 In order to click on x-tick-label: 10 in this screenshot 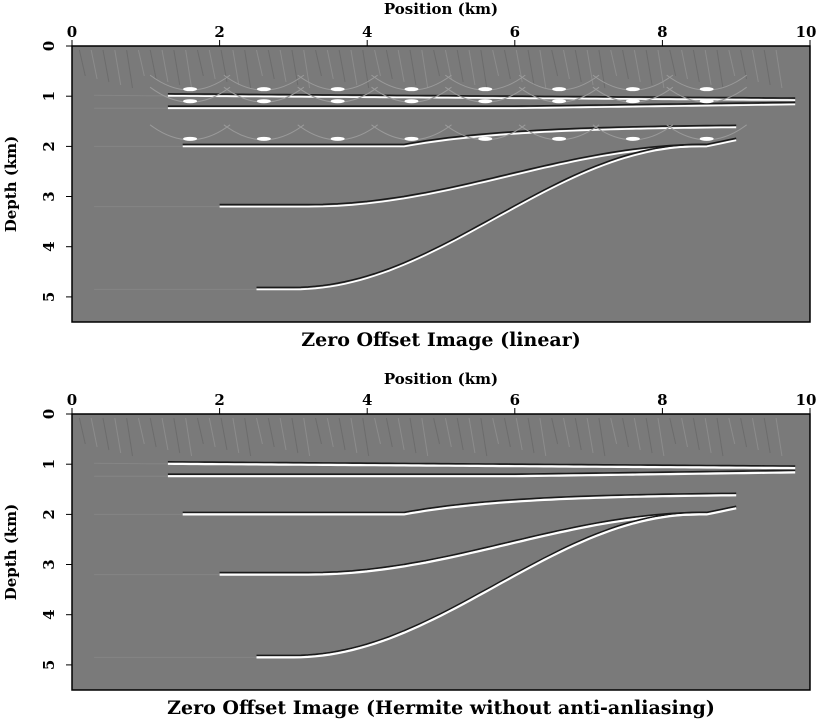, I will do `click(806, 400)`.